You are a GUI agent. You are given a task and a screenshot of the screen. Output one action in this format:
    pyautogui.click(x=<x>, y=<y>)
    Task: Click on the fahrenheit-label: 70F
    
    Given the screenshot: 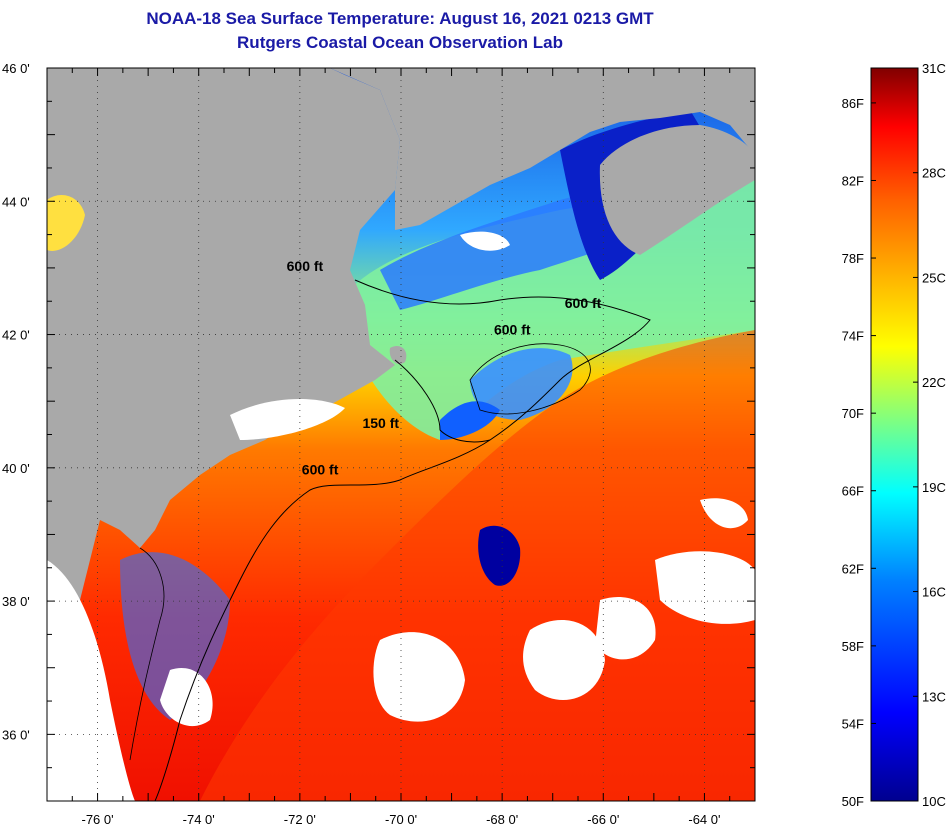 What is the action you would take?
    pyautogui.click(x=853, y=413)
    